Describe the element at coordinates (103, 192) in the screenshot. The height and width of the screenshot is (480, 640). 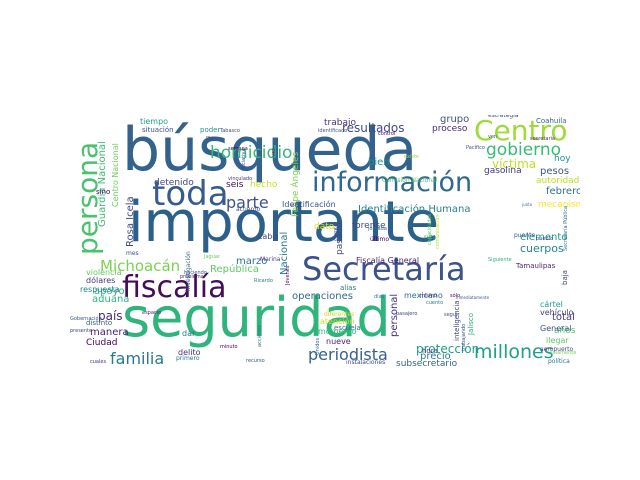
I see `word: sino` at that location.